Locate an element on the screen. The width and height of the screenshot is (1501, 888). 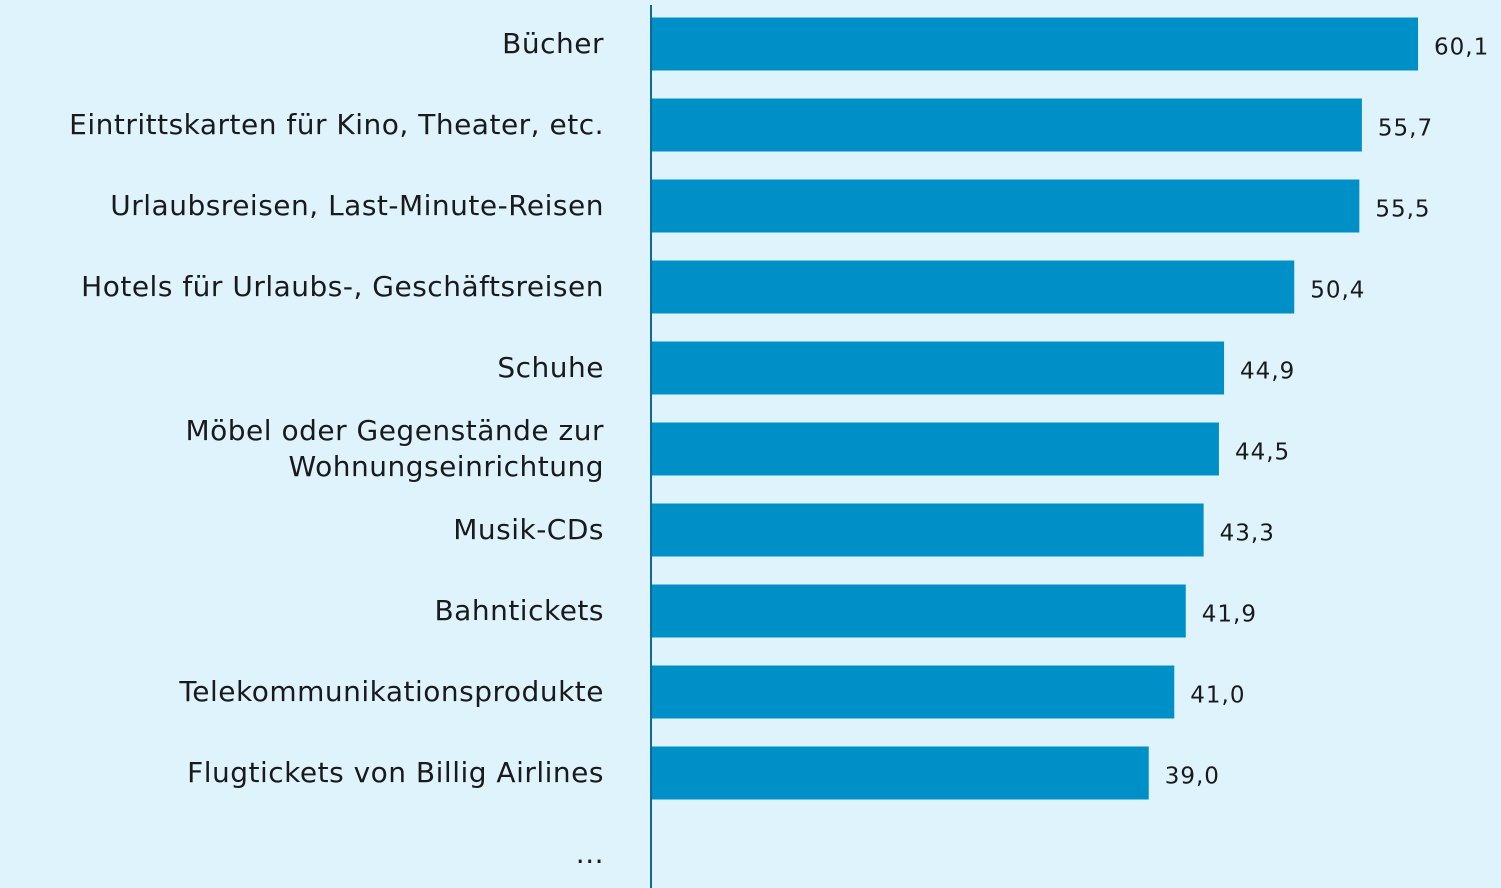
category-label: Telekommunikationsprodukte is located at coordinates (391, 691).